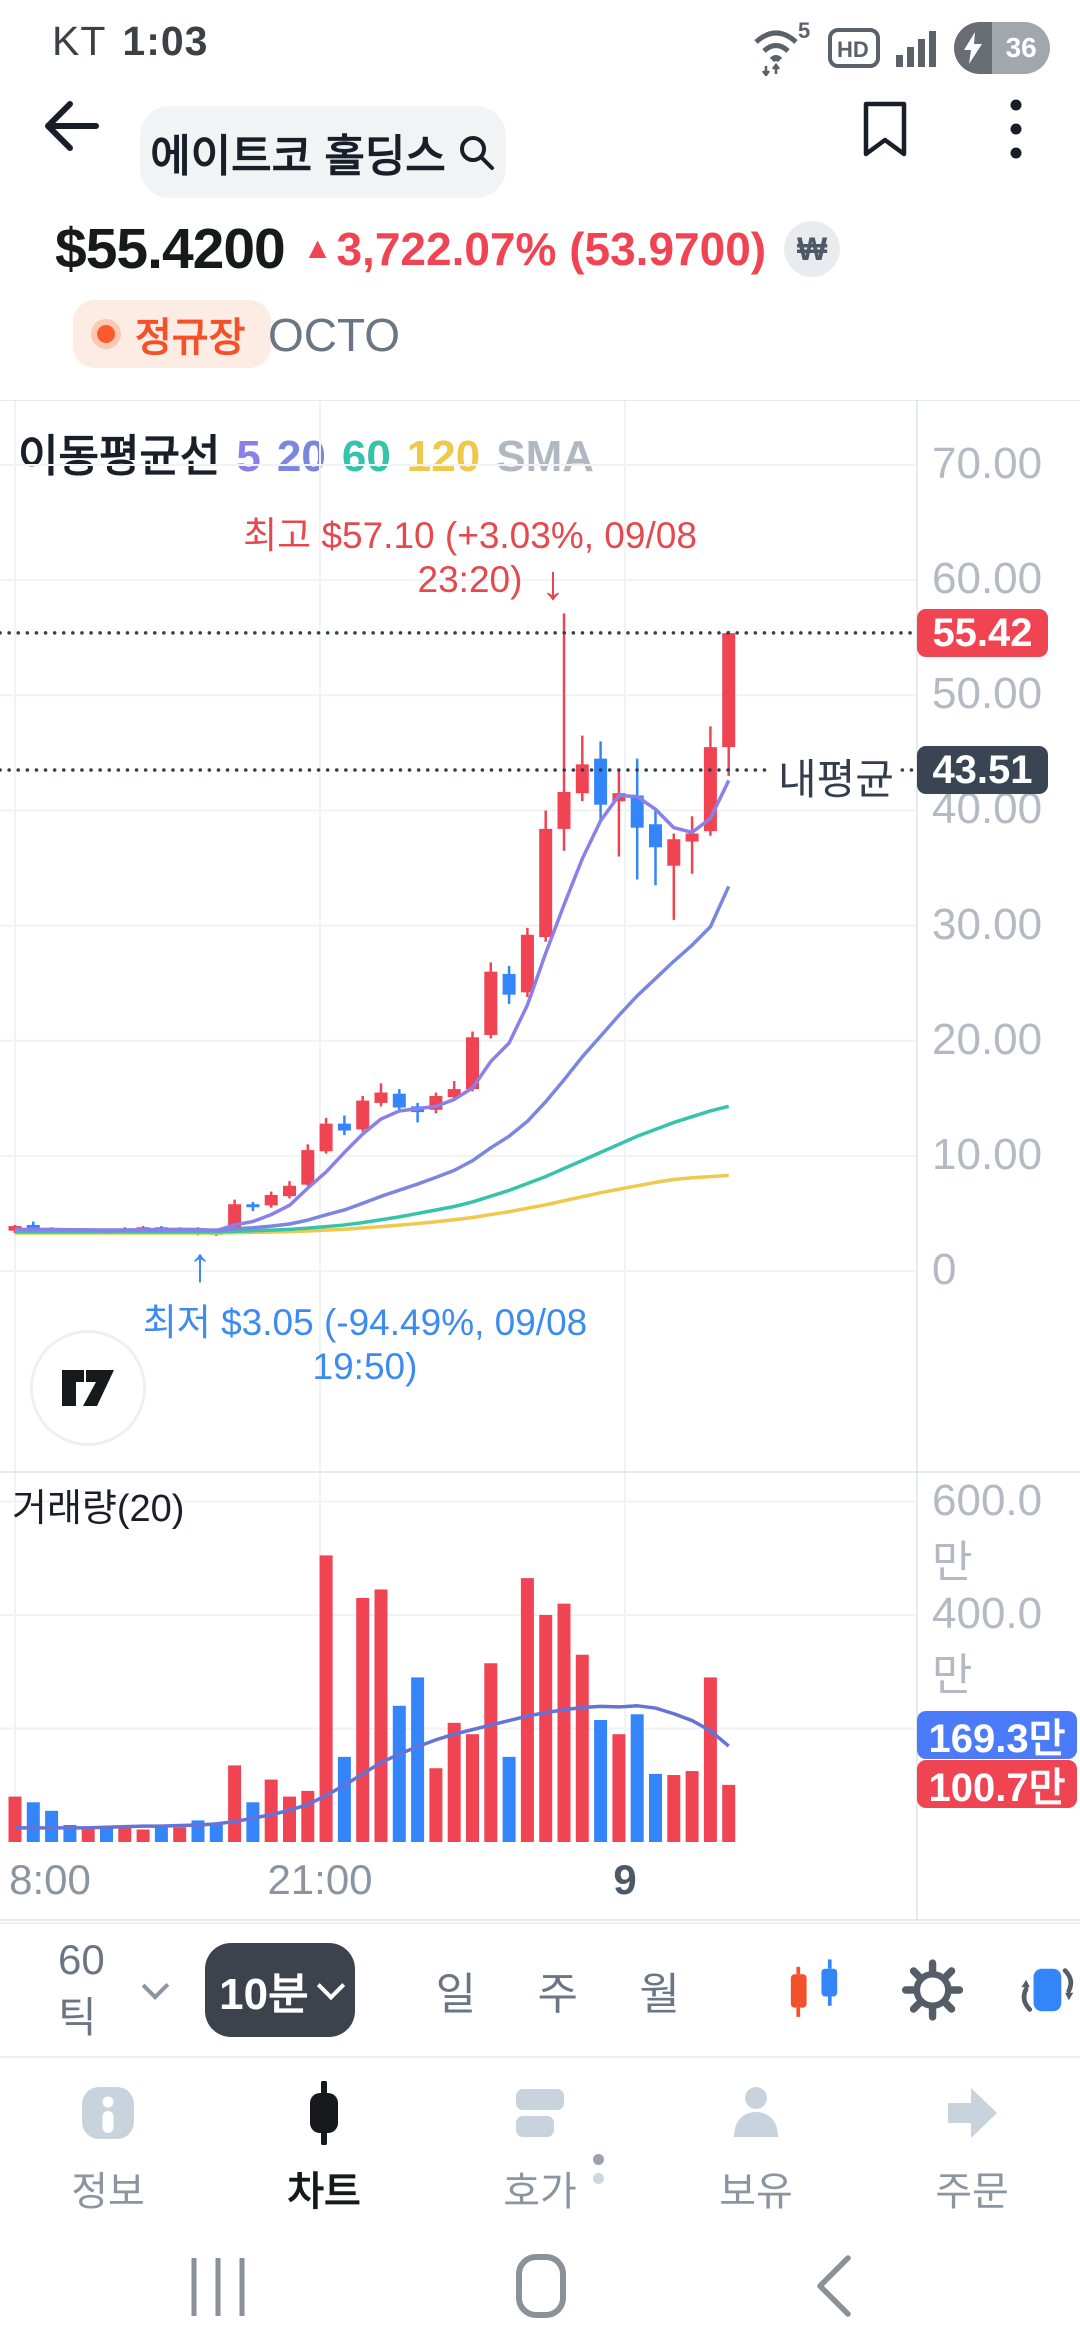  I want to click on interval-select-button: 10분, so click(279, 1990).